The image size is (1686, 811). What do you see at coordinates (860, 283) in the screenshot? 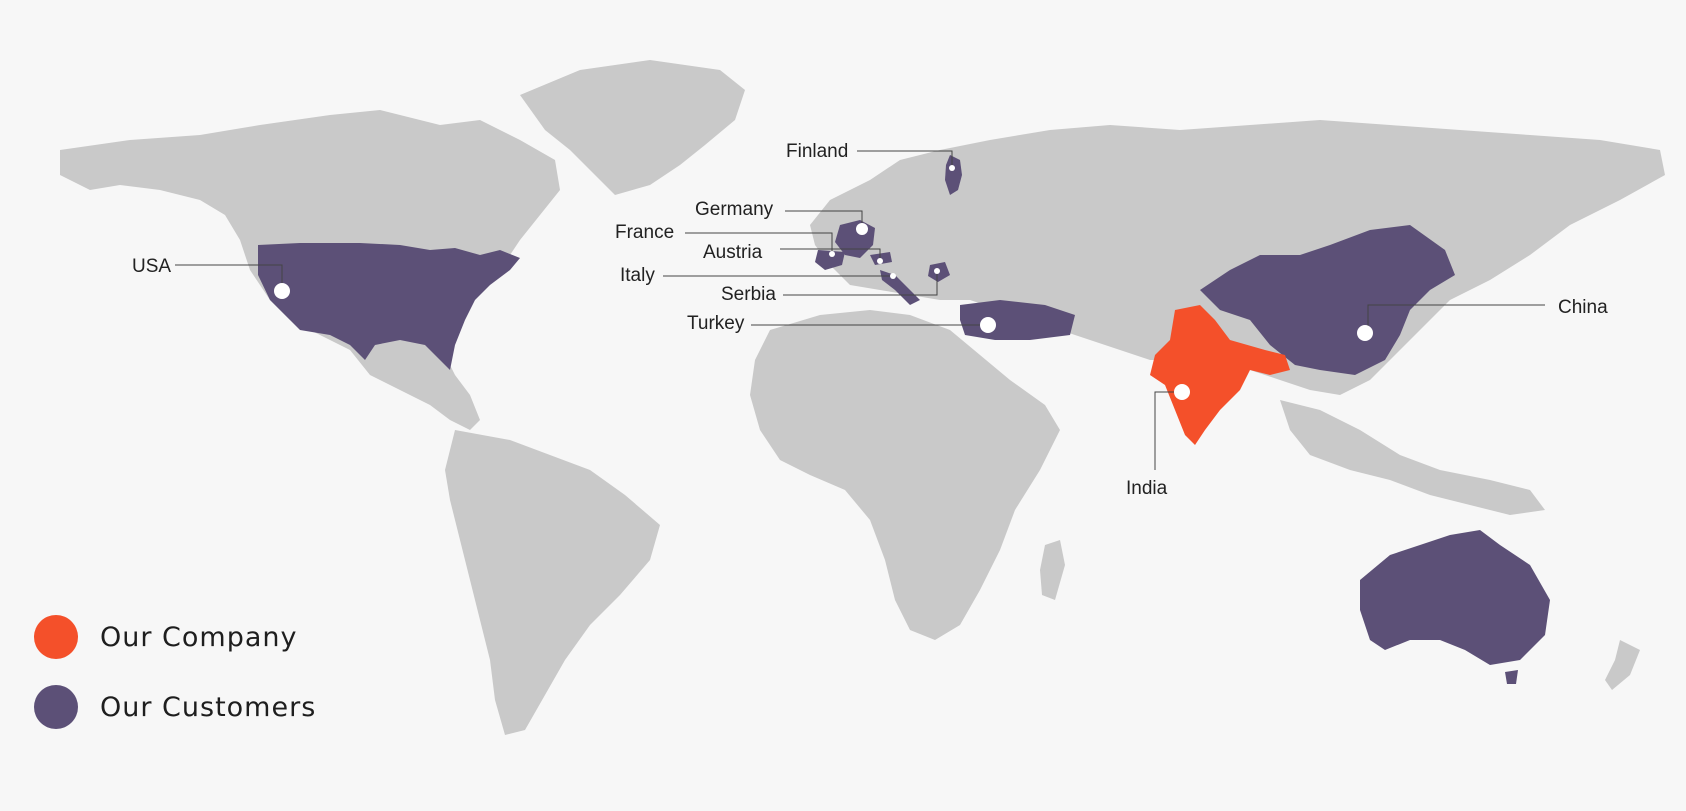
I see `leader-serbia` at bounding box center [860, 283].